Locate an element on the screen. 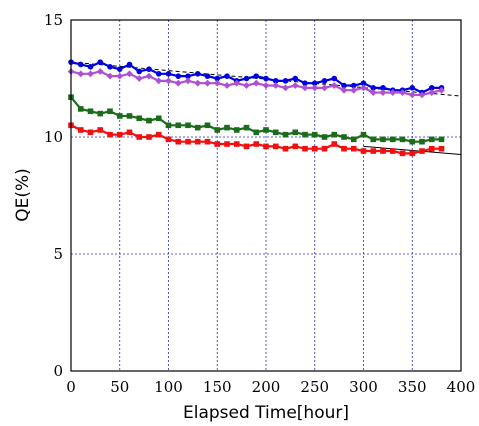 Image resolution: width=479 pixels, height=426 pixels. x-tick-label: 250 is located at coordinates (314, 387).